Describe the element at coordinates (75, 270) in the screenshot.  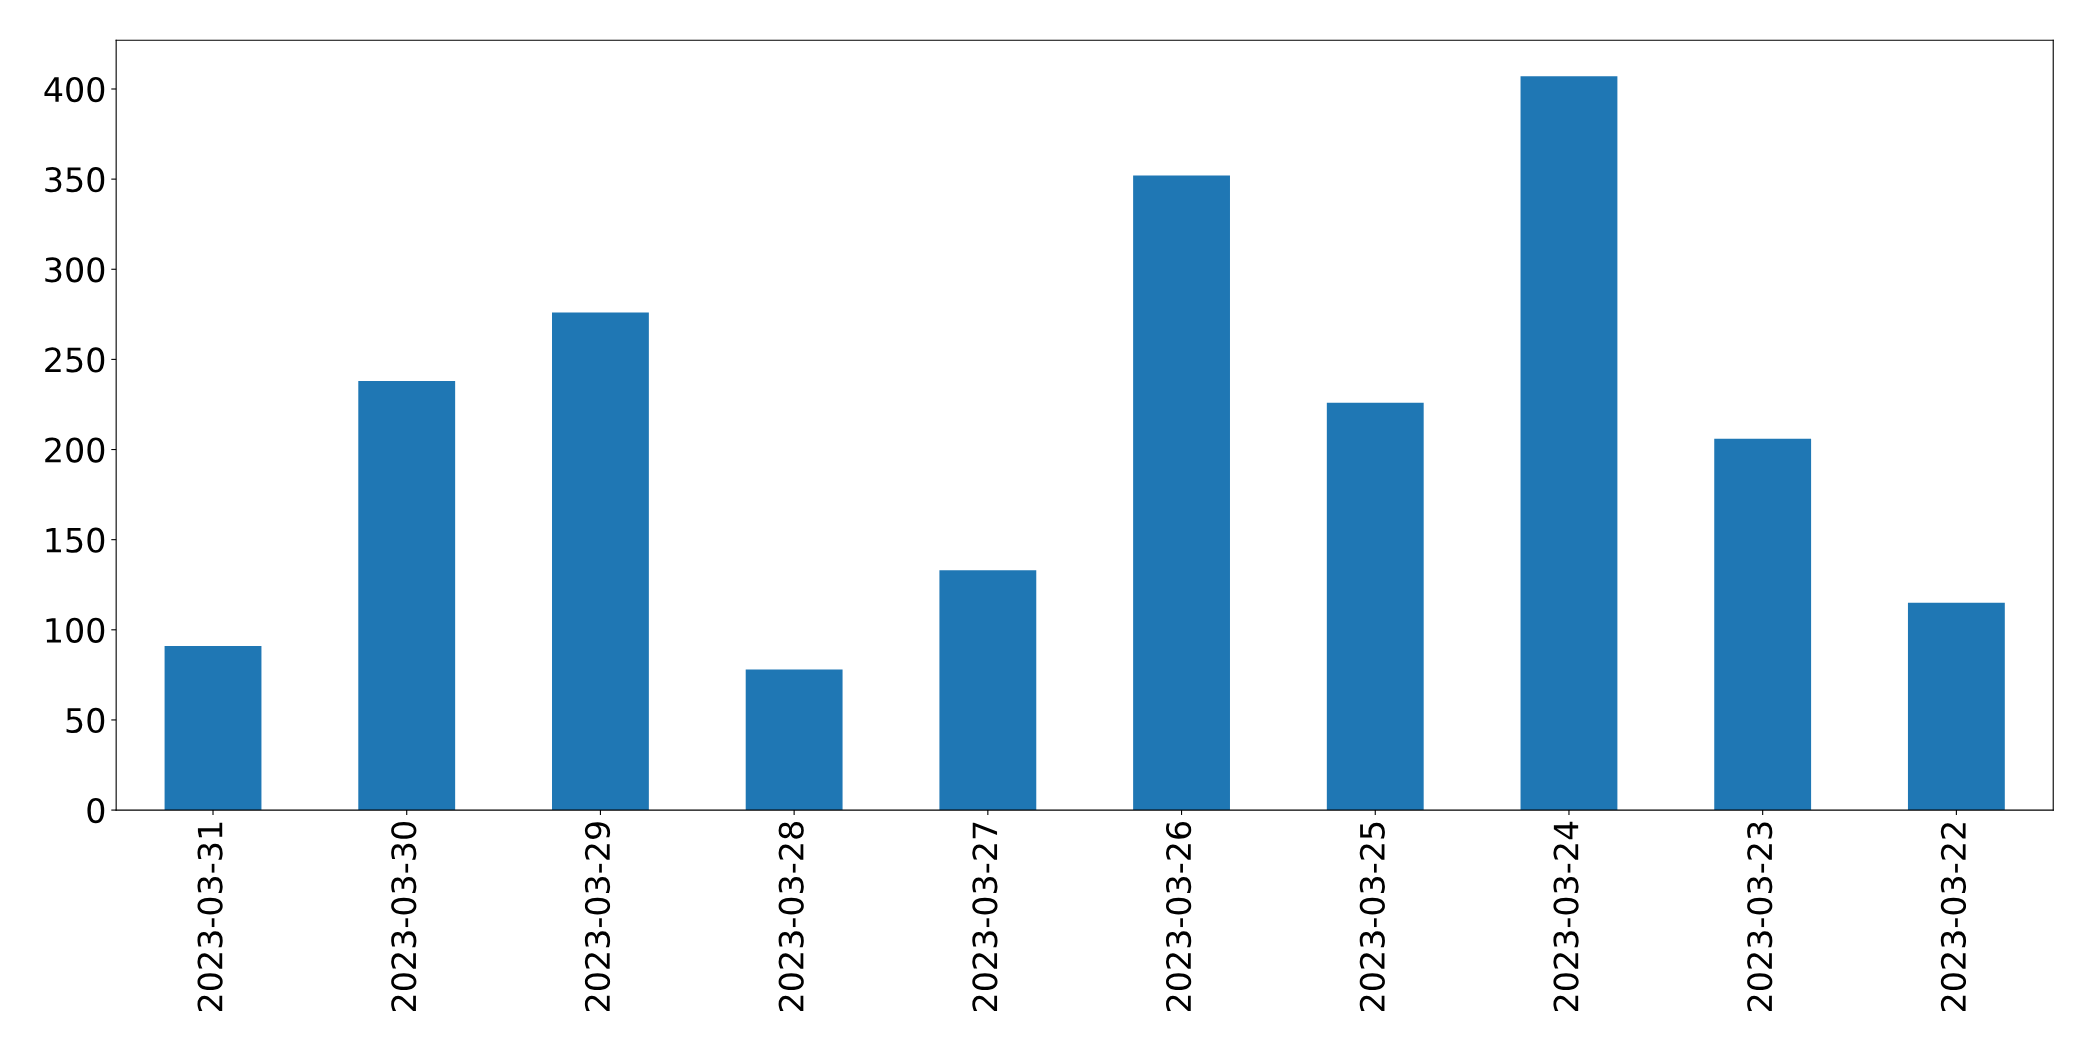
I see `y-tick-label: 300` at that location.